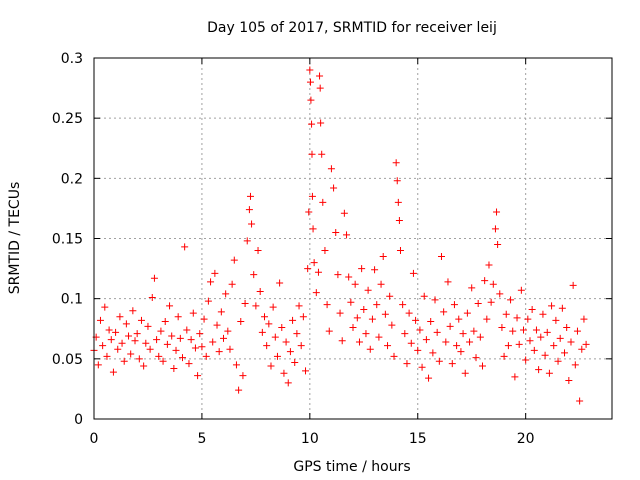 Image resolution: width=640 pixels, height=480 pixels. Describe the element at coordinates (72, 179) in the screenshot. I see `y-tick-label: 0.2` at that location.